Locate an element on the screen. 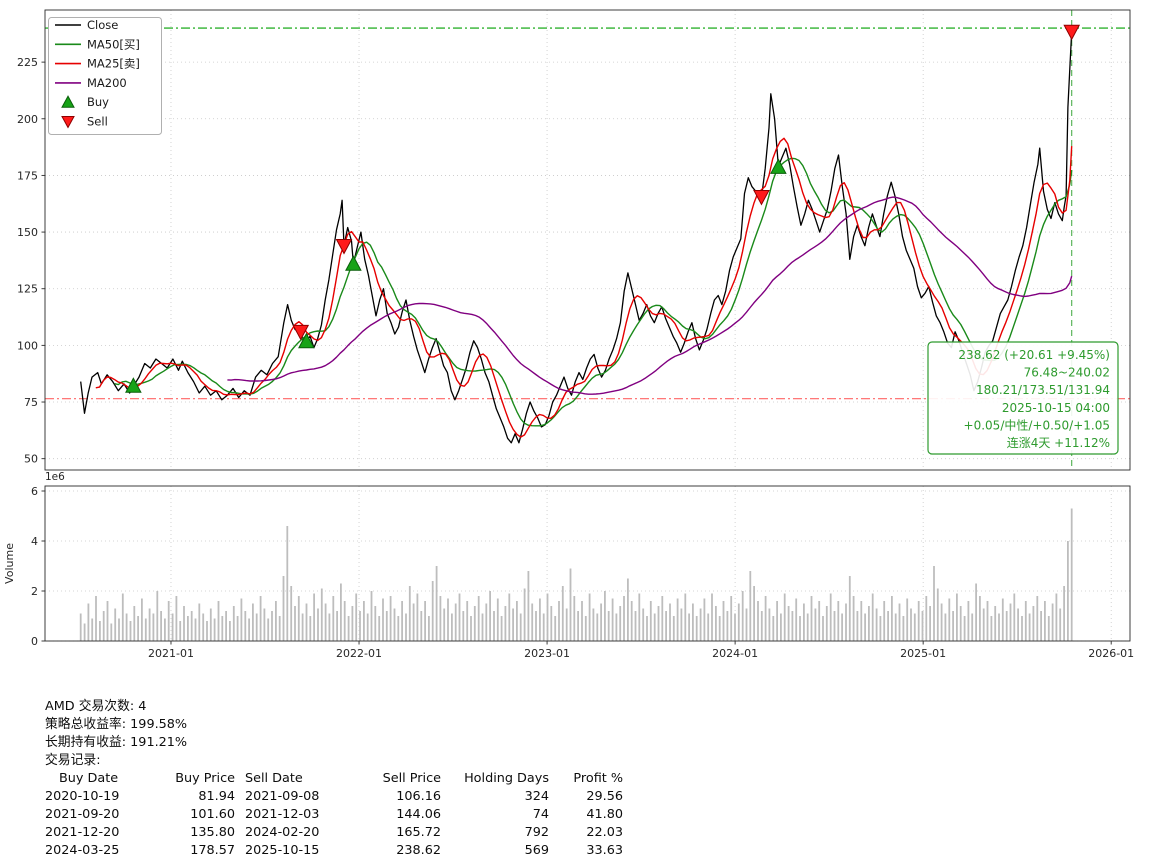 The height and width of the screenshot is (860, 1157). volume-ytick-label: 4 is located at coordinates (34, 541).